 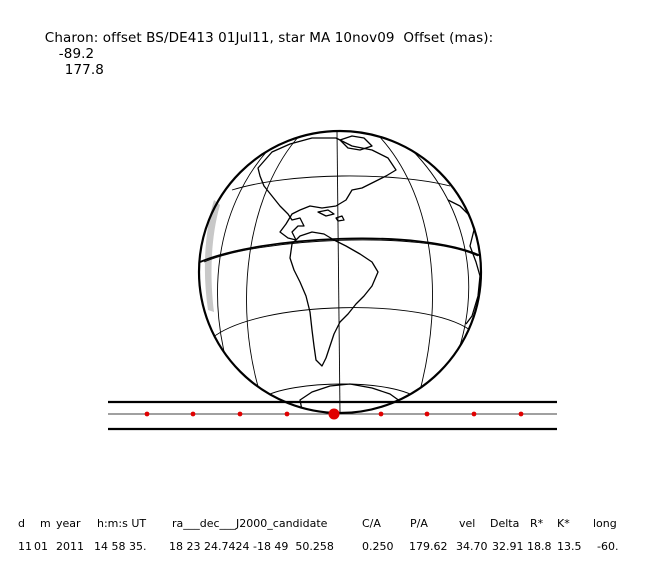 What do you see at coordinates (539, 546) in the screenshot?
I see `val-rstar: 18.8` at bounding box center [539, 546].